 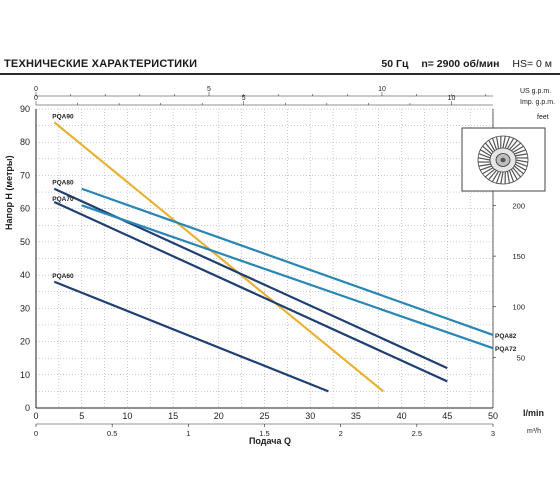 What do you see at coordinates (310, 416) in the screenshot?
I see `x-tick-label: 30` at bounding box center [310, 416].